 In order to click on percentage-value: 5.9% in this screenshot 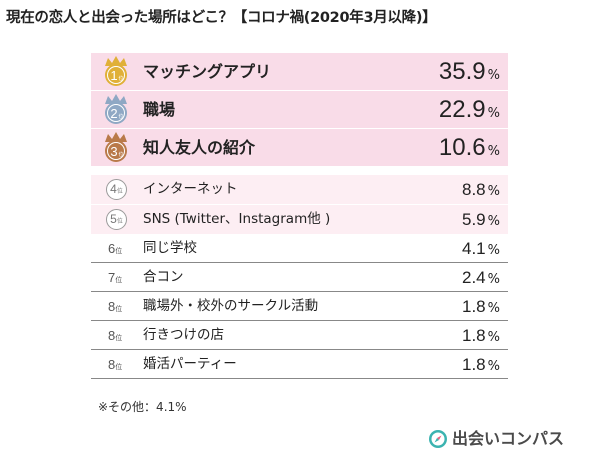, I will do `click(481, 220)`.